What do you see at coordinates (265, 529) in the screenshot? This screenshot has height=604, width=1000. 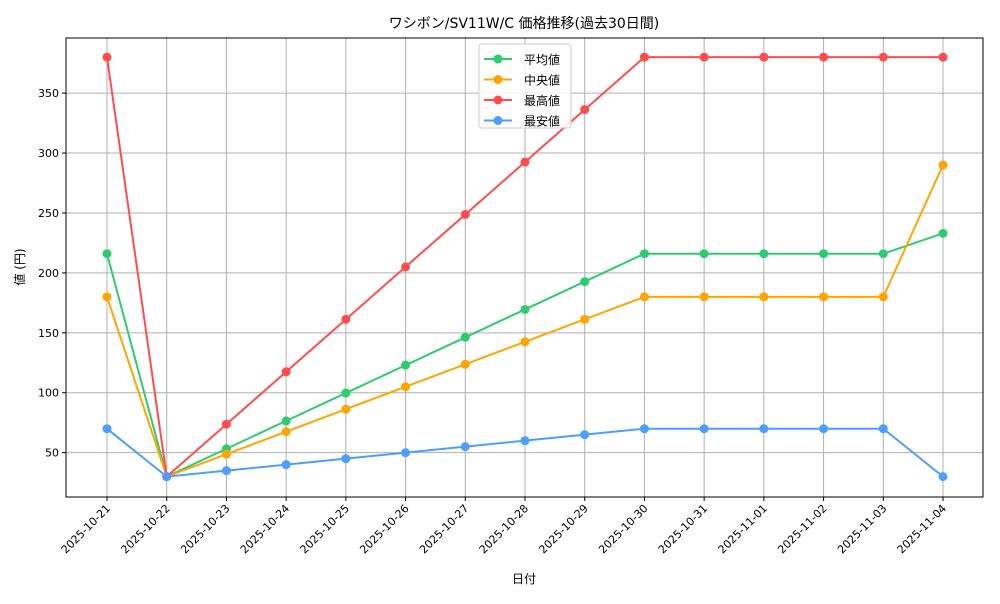 I see `x-tick-label: 2025-10-24` at bounding box center [265, 529].